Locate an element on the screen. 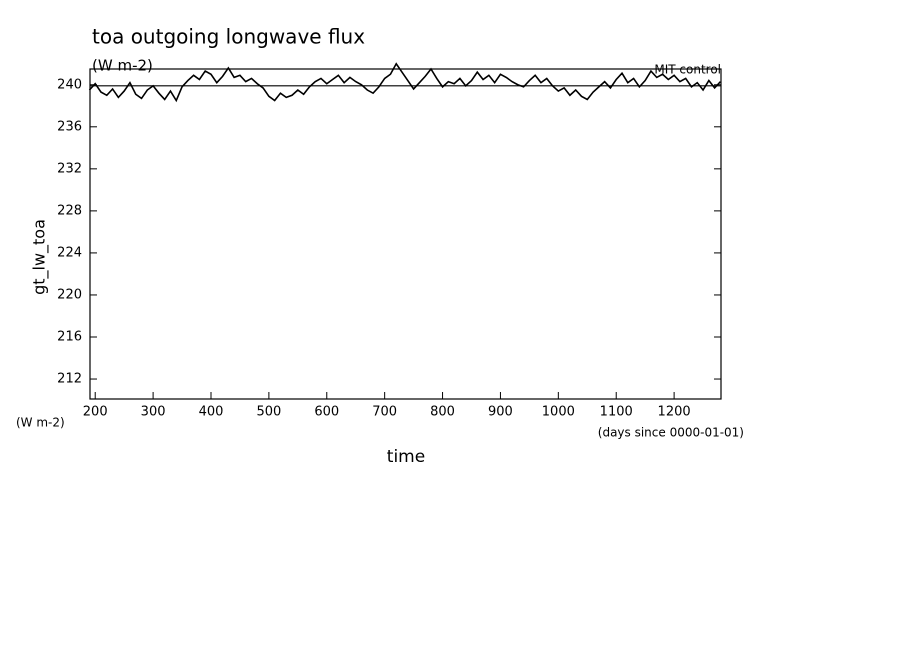 This screenshot has width=904, height=654. y-tick-label: 220 is located at coordinates (69, 294).